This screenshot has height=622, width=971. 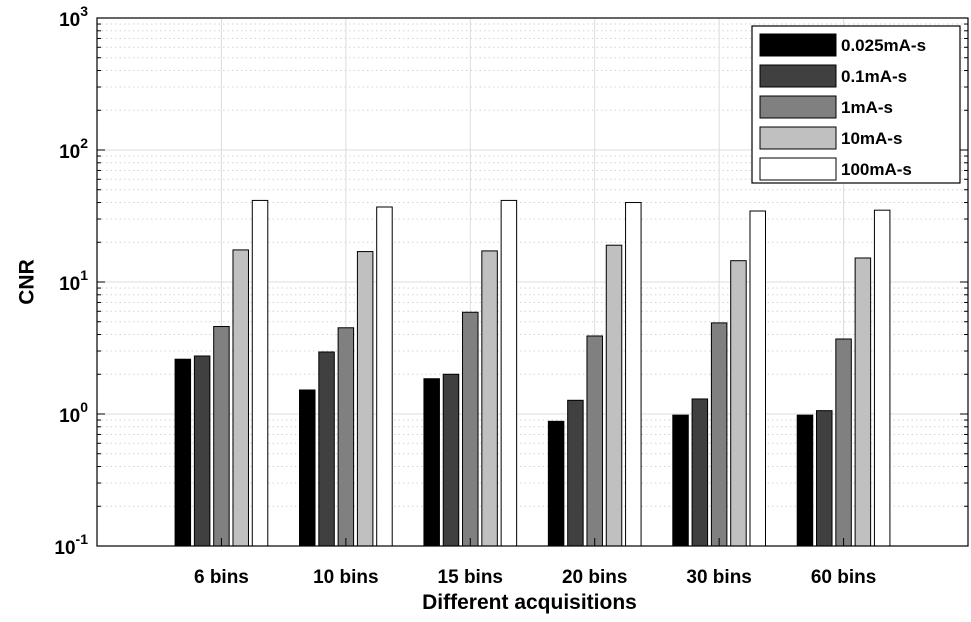 I want to click on y-tick-label: 10³, so click(x=73, y=17).